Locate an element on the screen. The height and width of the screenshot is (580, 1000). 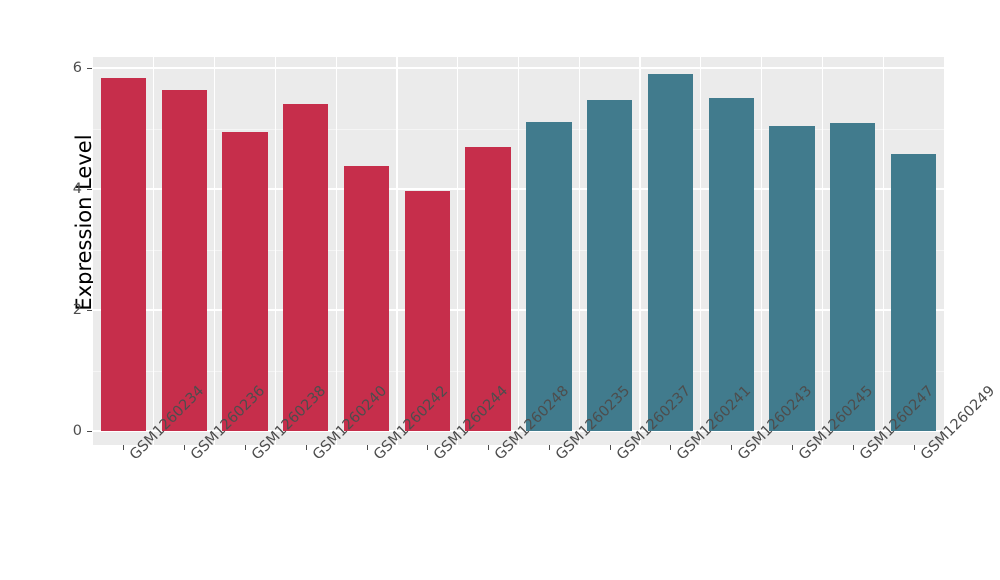
x-axis-tick-label: GSM1260242 is located at coordinates (411, 423).